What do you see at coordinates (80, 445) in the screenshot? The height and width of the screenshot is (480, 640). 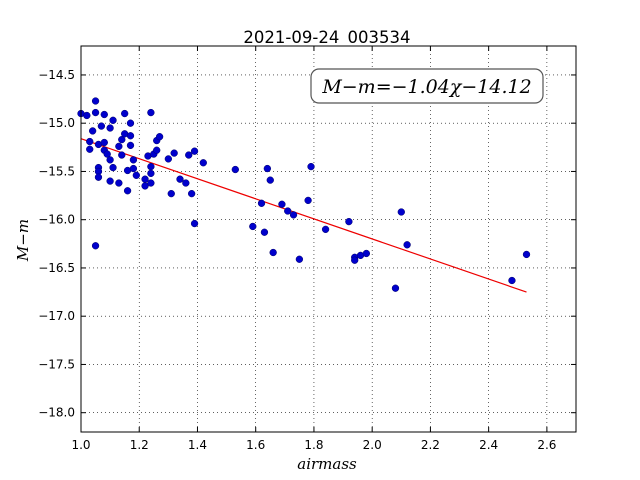 I see `x-tick-label: 1.0` at bounding box center [80, 445].